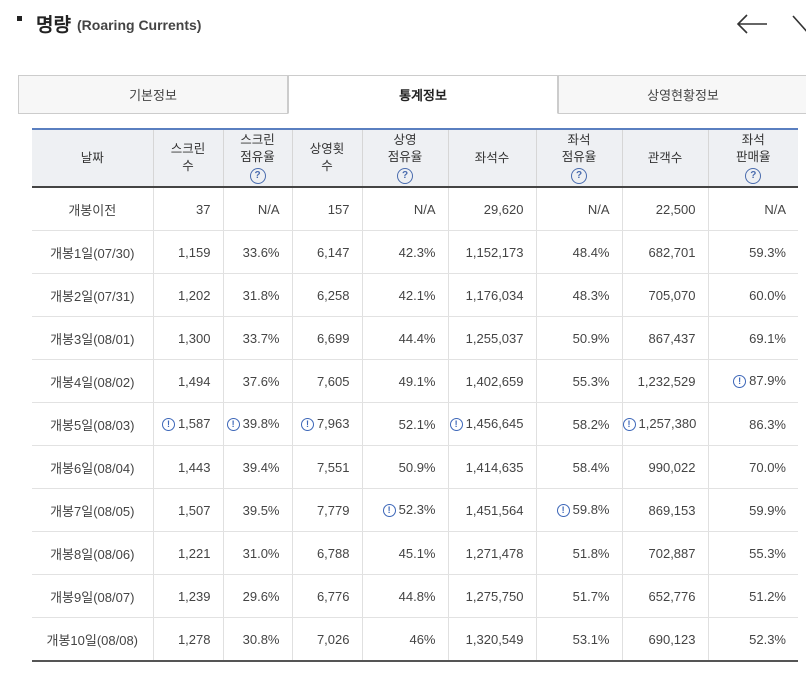 The height and width of the screenshot is (673, 806). What do you see at coordinates (795, 24) in the screenshot?
I see `close-icon` at bounding box center [795, 24].